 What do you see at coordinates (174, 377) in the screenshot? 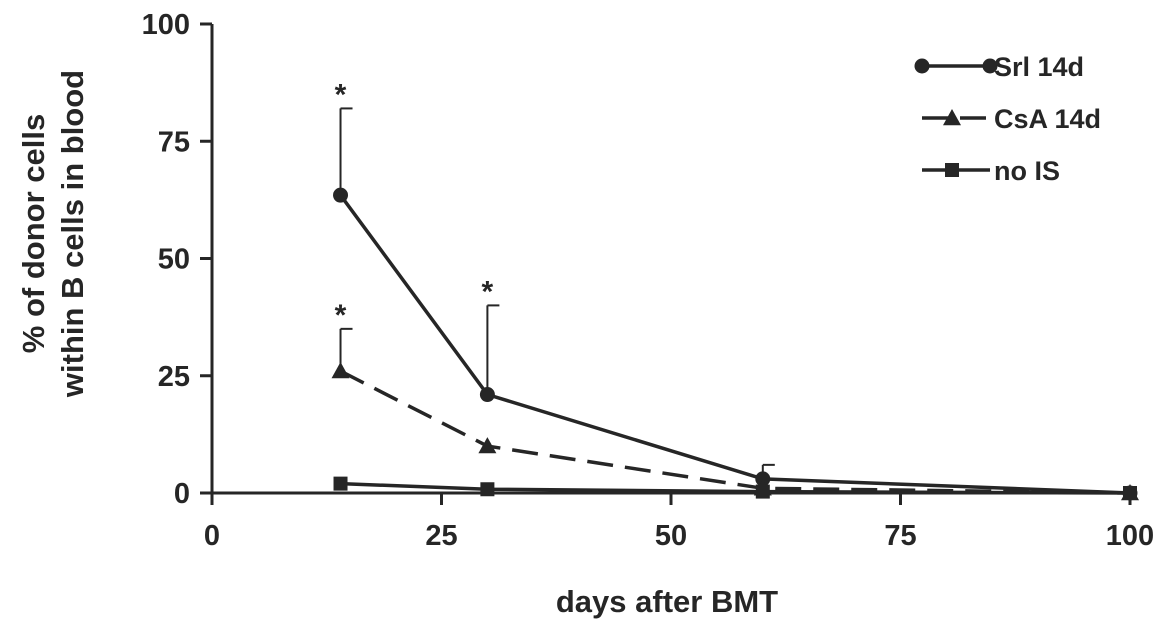
I see `y-tick-label: 25` at bounding box center [174, 377].